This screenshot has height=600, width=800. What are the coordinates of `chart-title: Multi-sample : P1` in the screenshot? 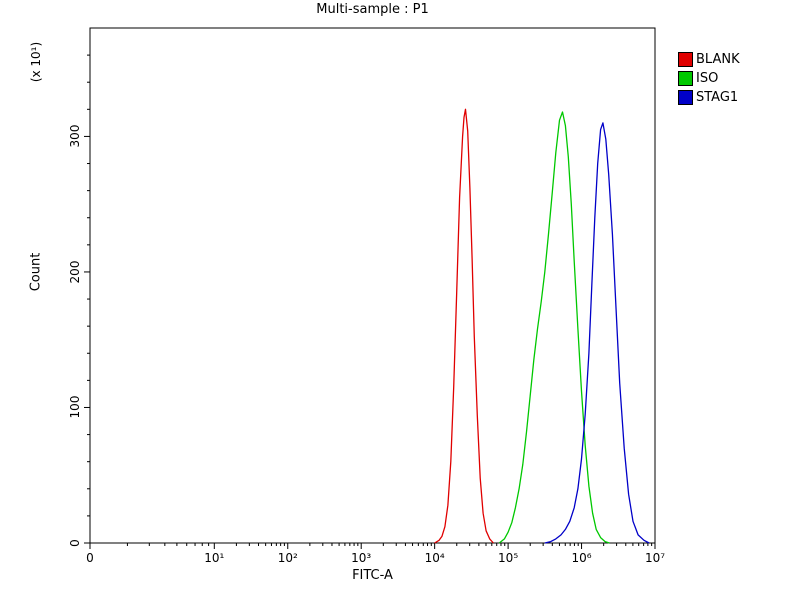 It's located at (372, 9).